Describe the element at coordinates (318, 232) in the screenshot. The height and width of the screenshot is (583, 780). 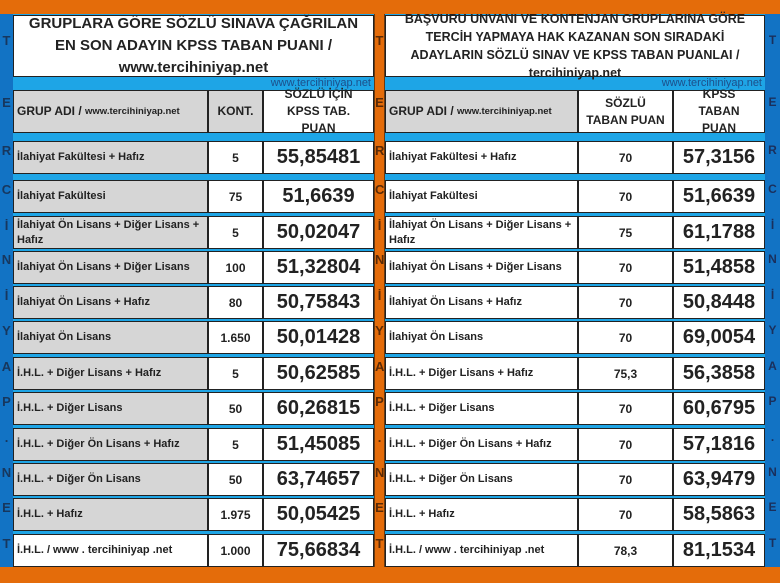
I see `score-cell: 50,02047` at that location.